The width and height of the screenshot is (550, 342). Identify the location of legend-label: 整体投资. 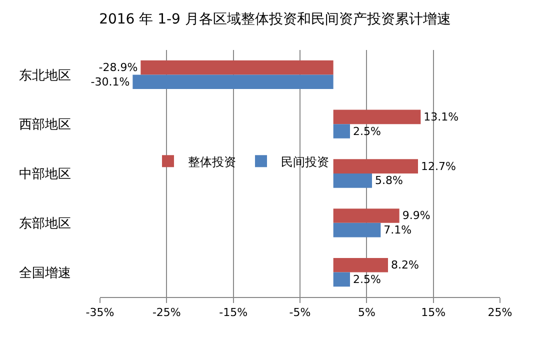
(212, 161).